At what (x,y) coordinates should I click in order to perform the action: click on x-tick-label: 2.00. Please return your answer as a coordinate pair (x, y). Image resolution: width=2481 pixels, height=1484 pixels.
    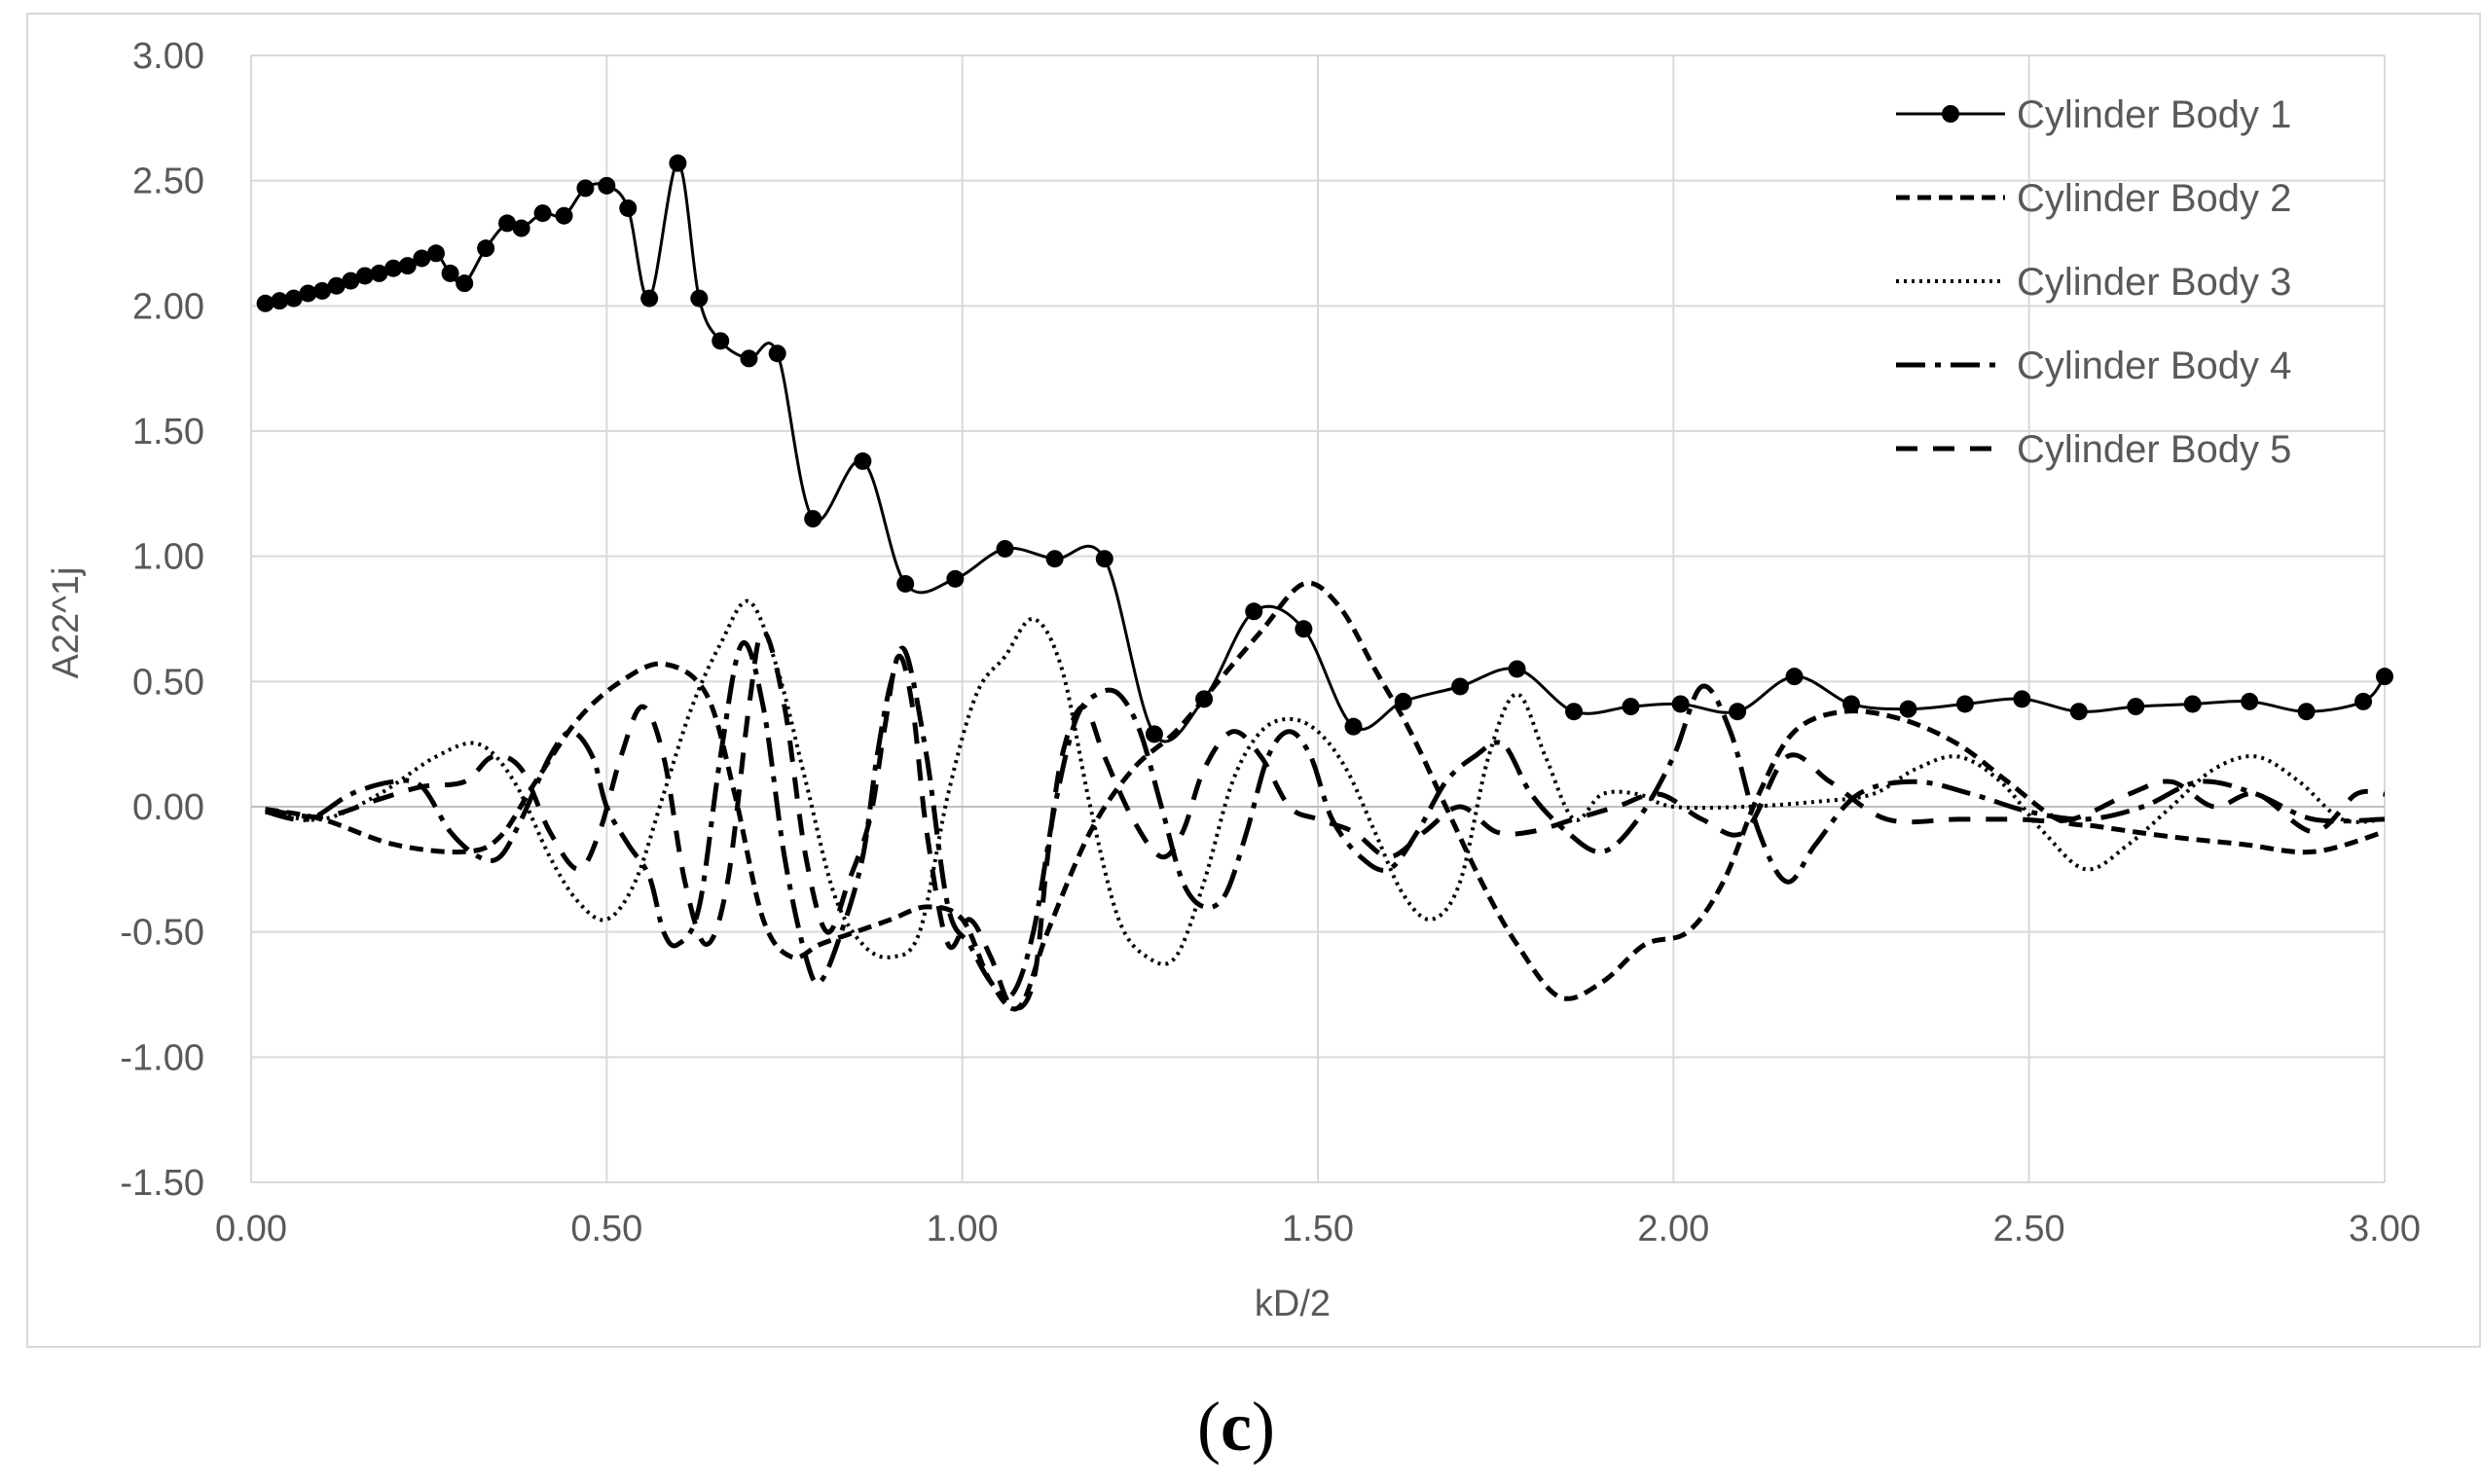
    Looking at the image, I should click on (1673, 1229).